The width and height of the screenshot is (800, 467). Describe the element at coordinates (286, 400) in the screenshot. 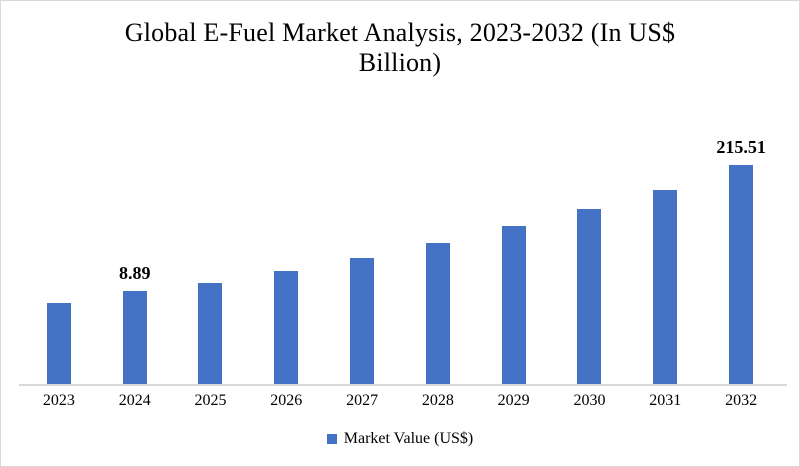

I see `x-axis-label-2026: 2026` at that location.